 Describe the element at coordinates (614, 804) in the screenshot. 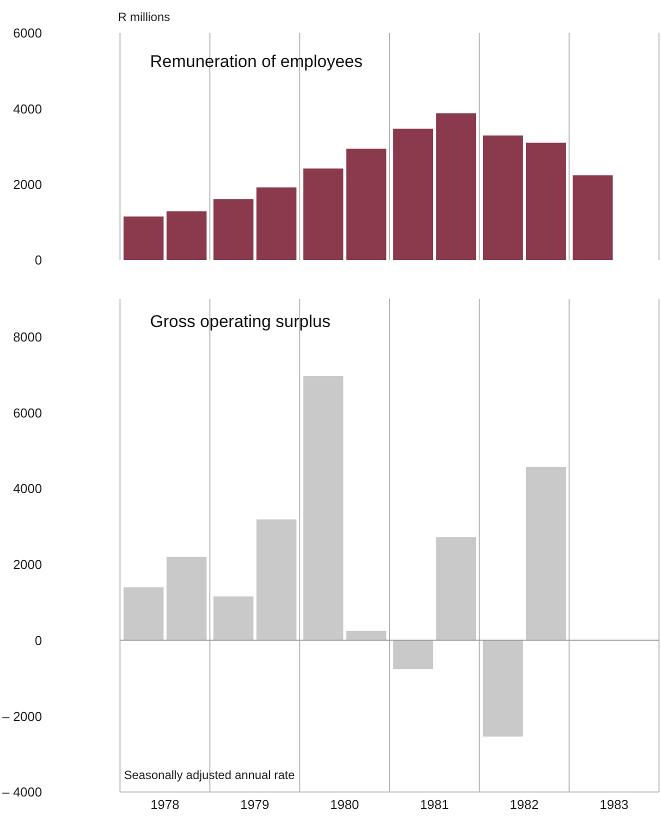

I see `x-tick-label: 1983` at that location.